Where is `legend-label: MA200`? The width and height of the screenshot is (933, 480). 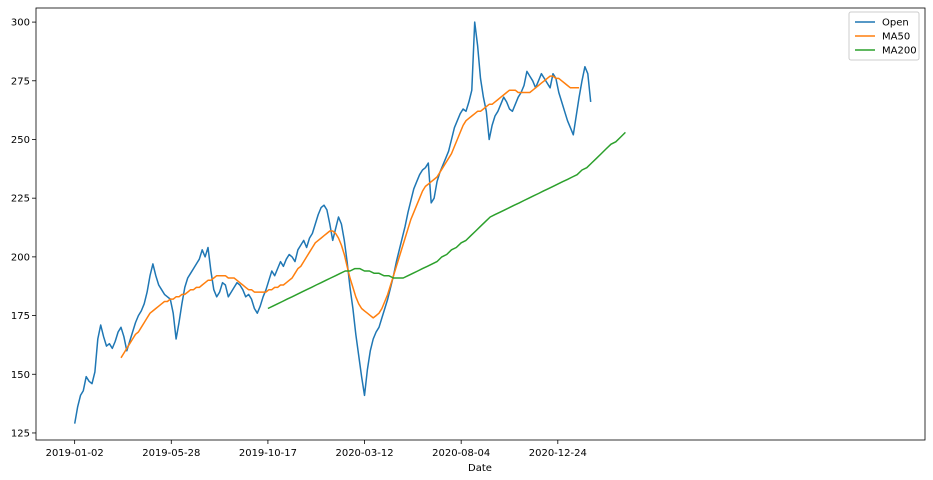
legend-label: MA200 is located at coordinates (899, 51).